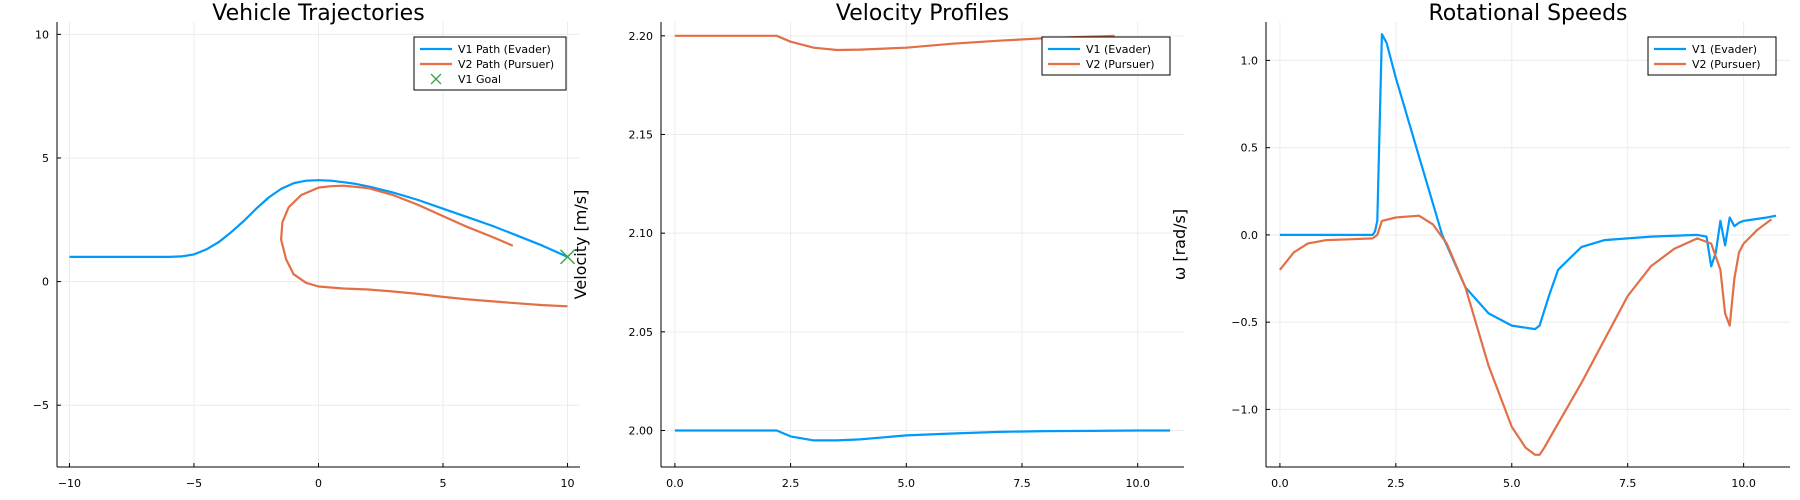  What do you see at coordinates (641, 430) in the screenshot?
I see `y-tick-label: 2.00` at bounding box center [641, 430].